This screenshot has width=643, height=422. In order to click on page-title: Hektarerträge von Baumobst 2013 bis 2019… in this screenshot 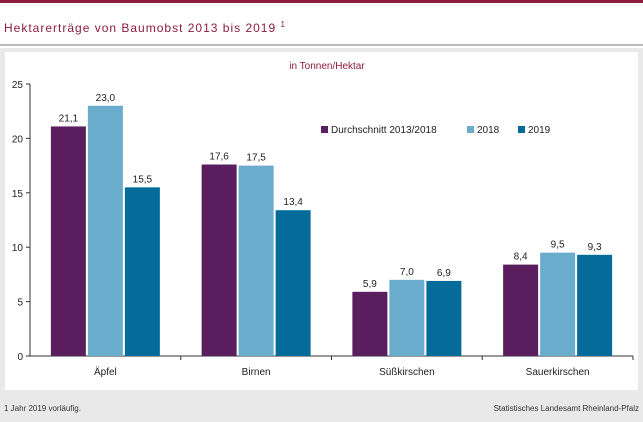, I will do `click(144, 27)`.